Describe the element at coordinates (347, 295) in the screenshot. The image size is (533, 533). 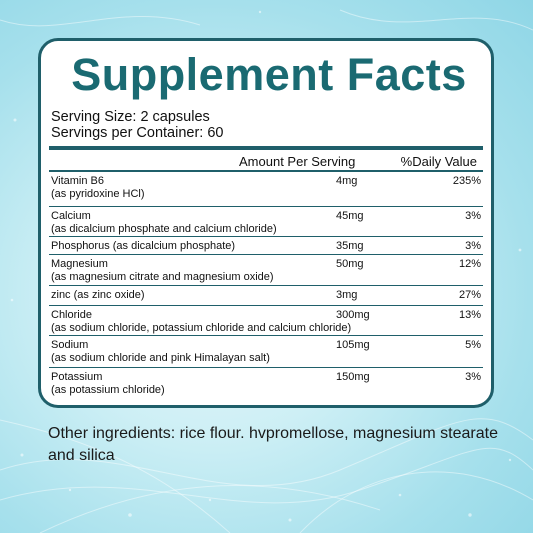
I see `nutrient-amount: 3mg` at that location.